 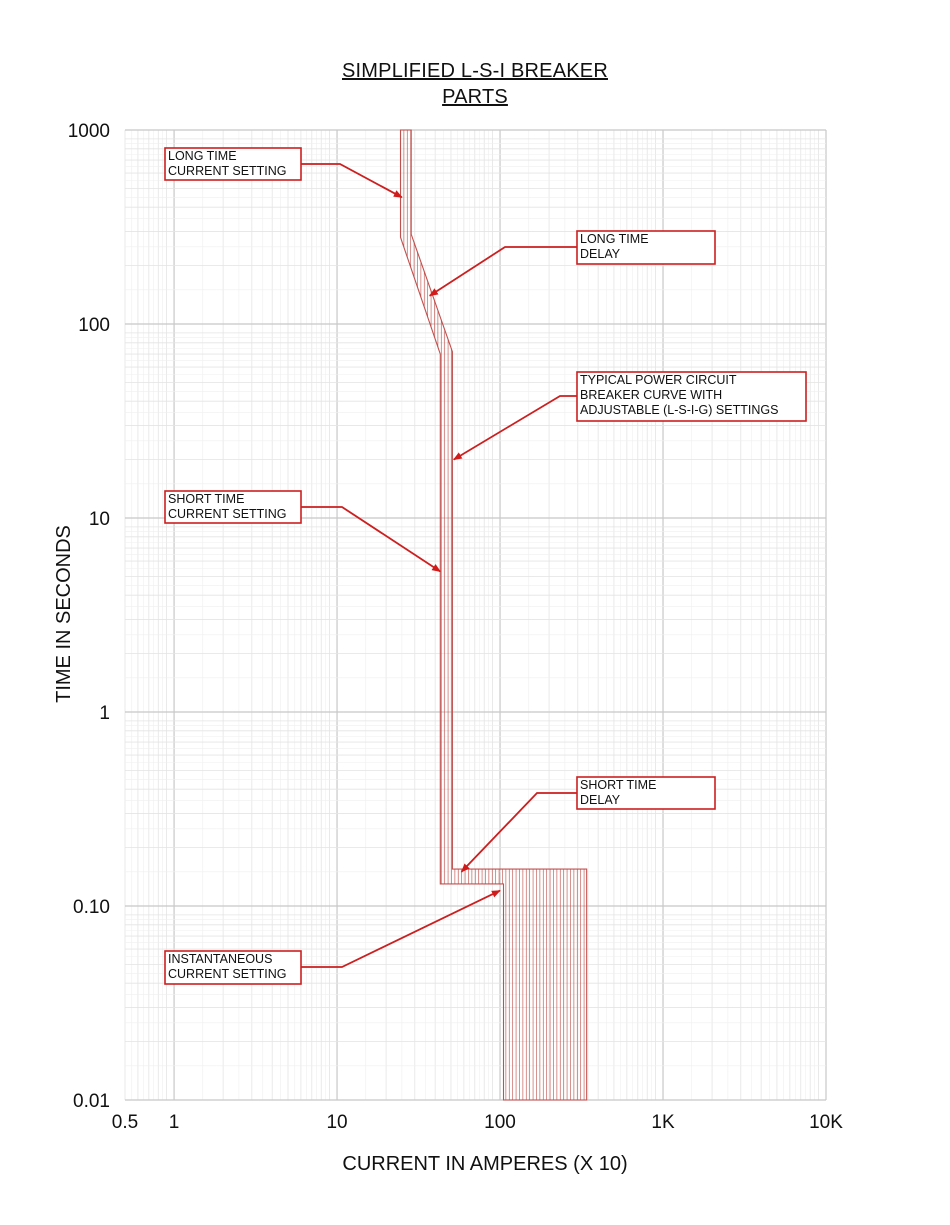 What do you see at coordinates (826, 1122) in the screenshot?
I see `x-tick-label: 10K` at bounding box center [826, 1122].